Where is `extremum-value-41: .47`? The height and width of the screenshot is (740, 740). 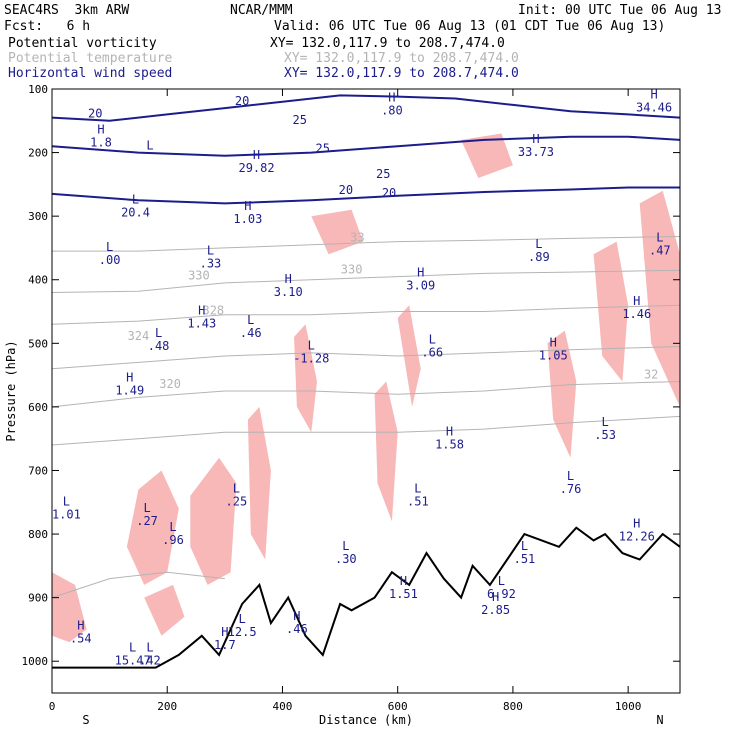 extremum-value-41: .47 is located at coordinates (660, 251).